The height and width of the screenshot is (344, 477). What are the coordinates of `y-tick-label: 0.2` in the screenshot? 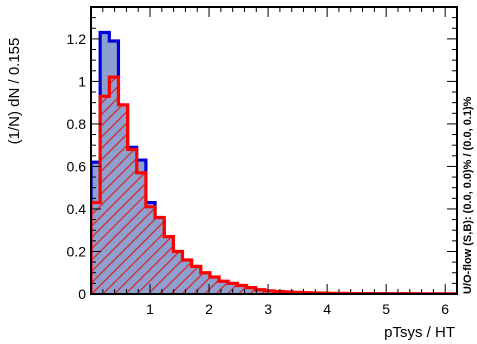 It's located at (77, 251).